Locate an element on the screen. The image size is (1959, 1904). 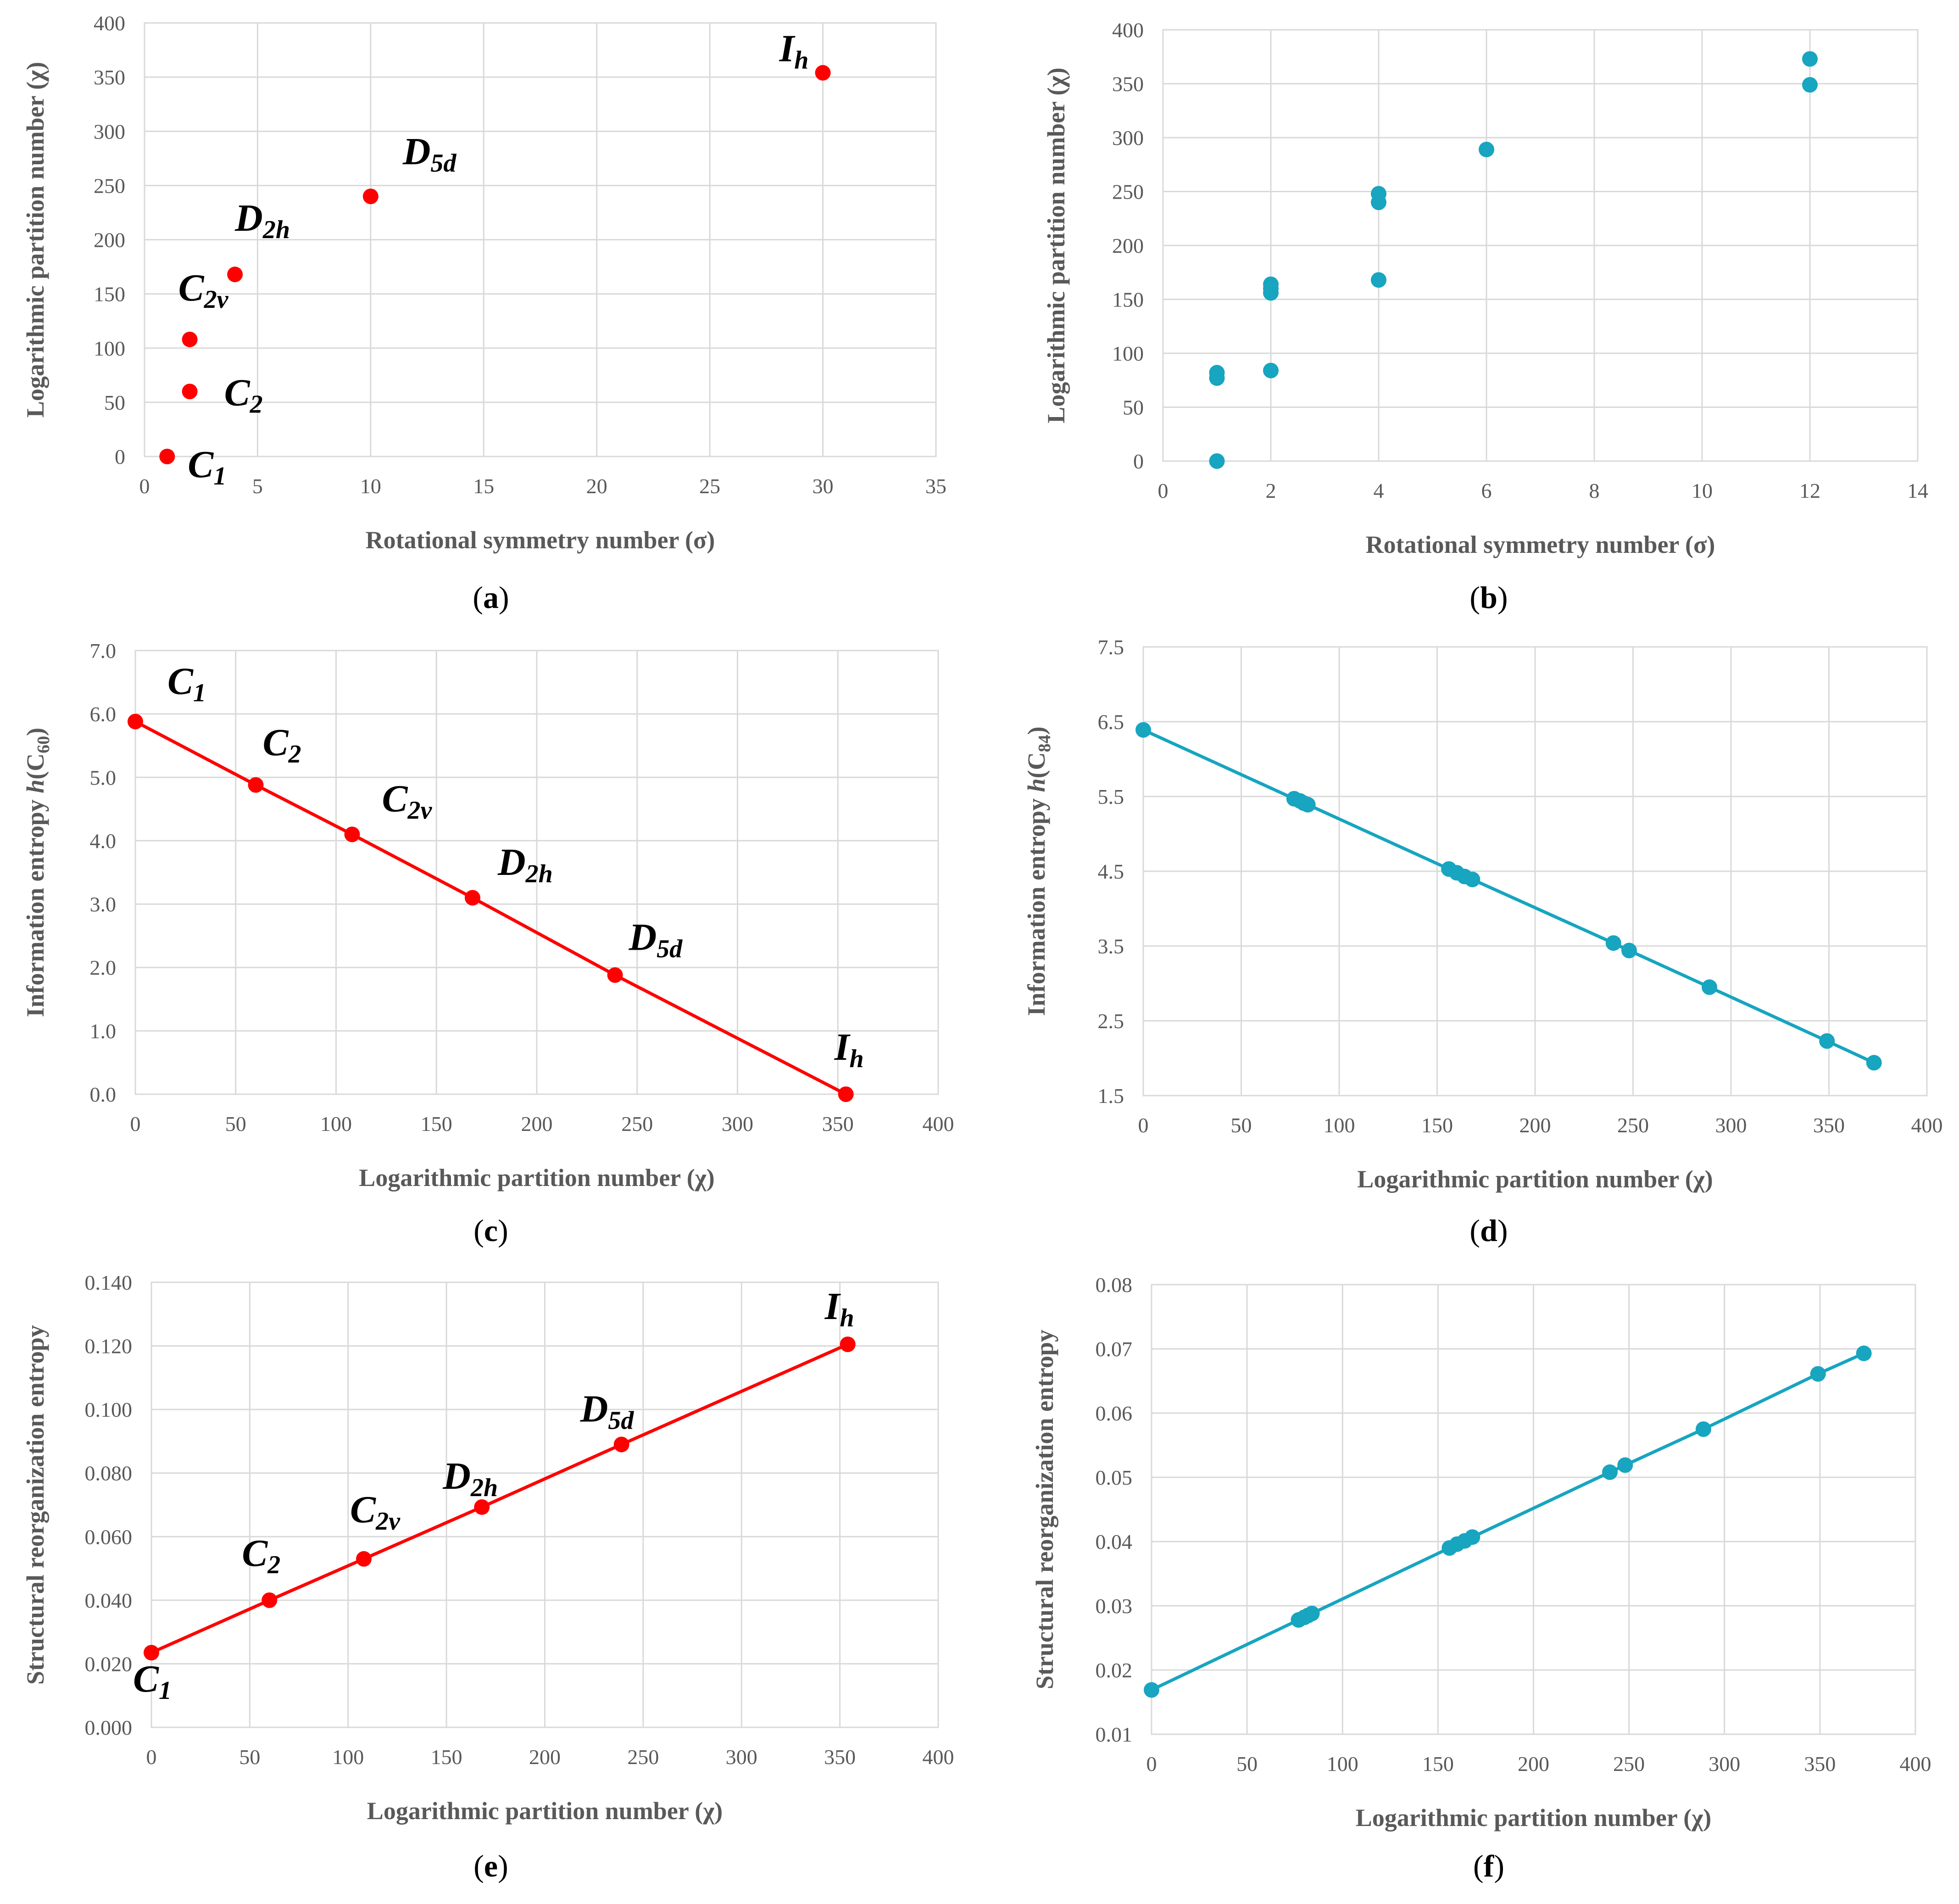
y-tick-label: 150 is located at coordinates (1128, 300).